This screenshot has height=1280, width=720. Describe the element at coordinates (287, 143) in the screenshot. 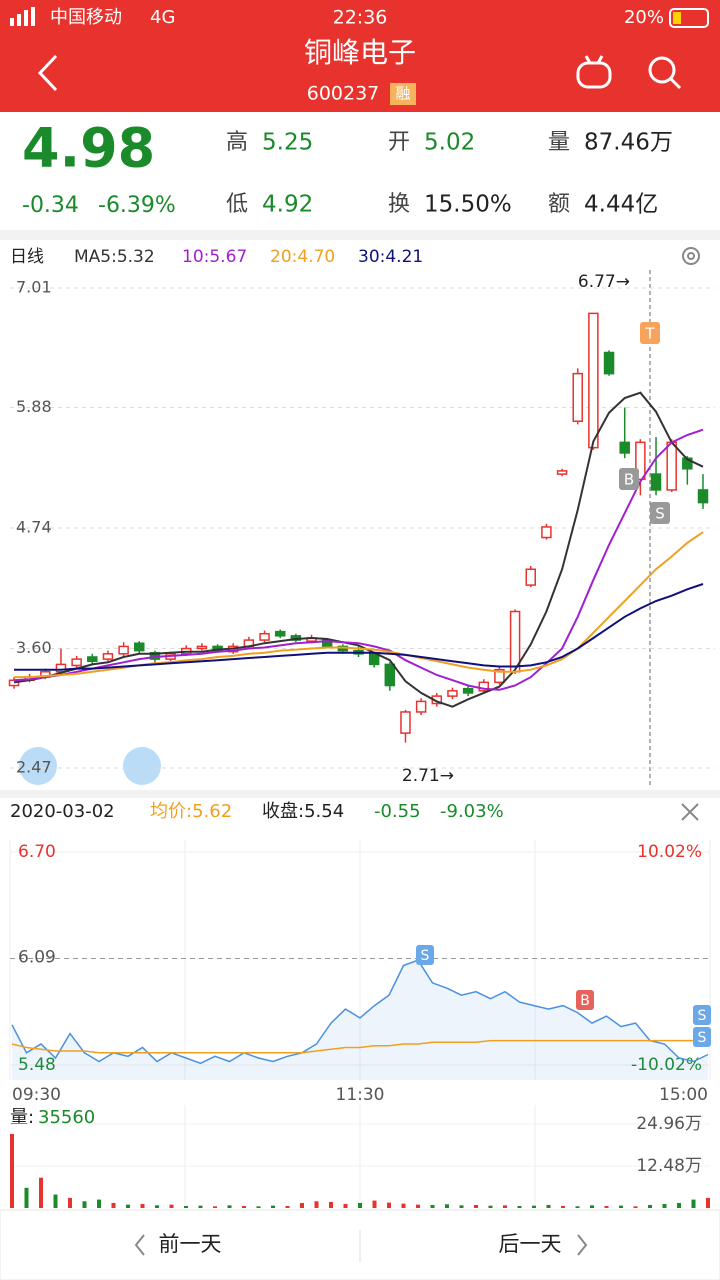

I see `field-value: 5.25` at that location.